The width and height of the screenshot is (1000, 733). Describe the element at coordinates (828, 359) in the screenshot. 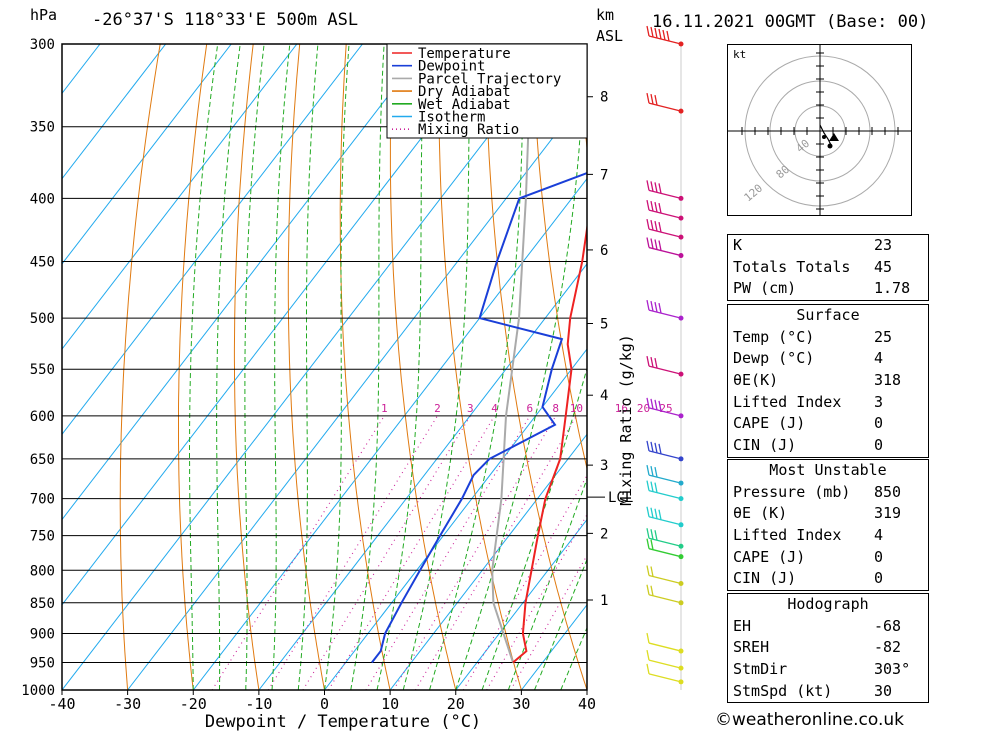

I see `surface-row: Dewp (°C) 4` at that location.